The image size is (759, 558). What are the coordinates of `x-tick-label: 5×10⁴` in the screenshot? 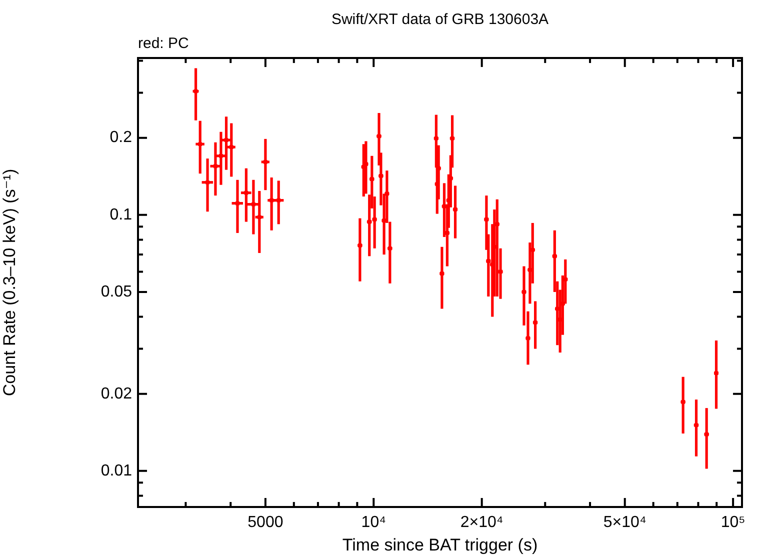 It's located at (624, 523).